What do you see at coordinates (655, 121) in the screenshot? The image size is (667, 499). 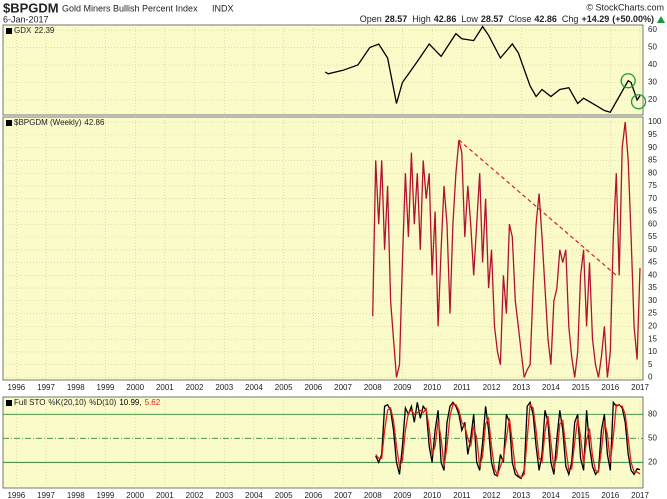 I see `y-tick-label: 100` at bounding box center [655, 121].